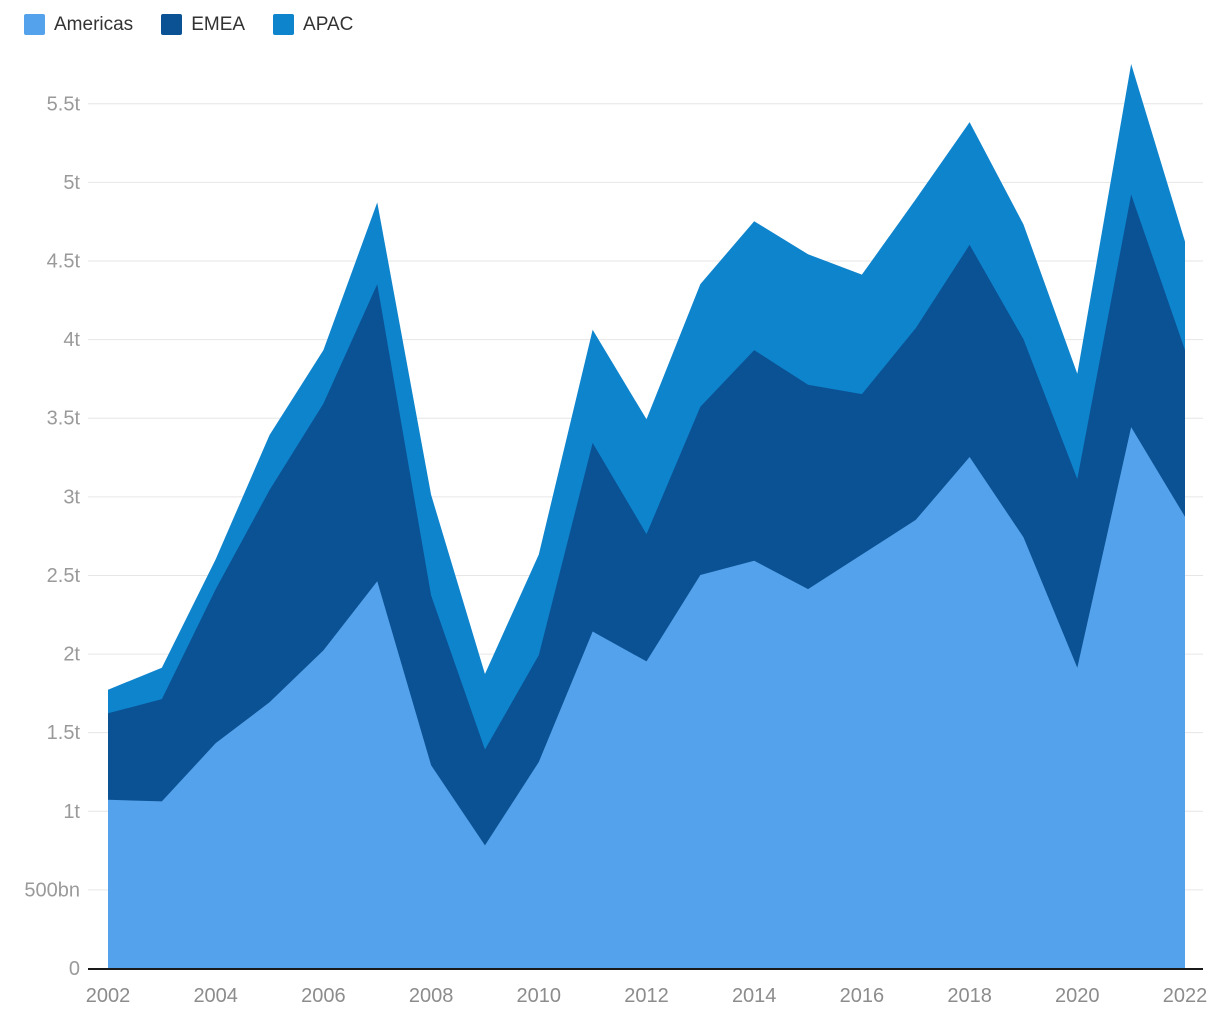  Describe the element at coordinates (64, 262) in the screenshot. I see `y-axis-tick-label: 4.5t` at that location.